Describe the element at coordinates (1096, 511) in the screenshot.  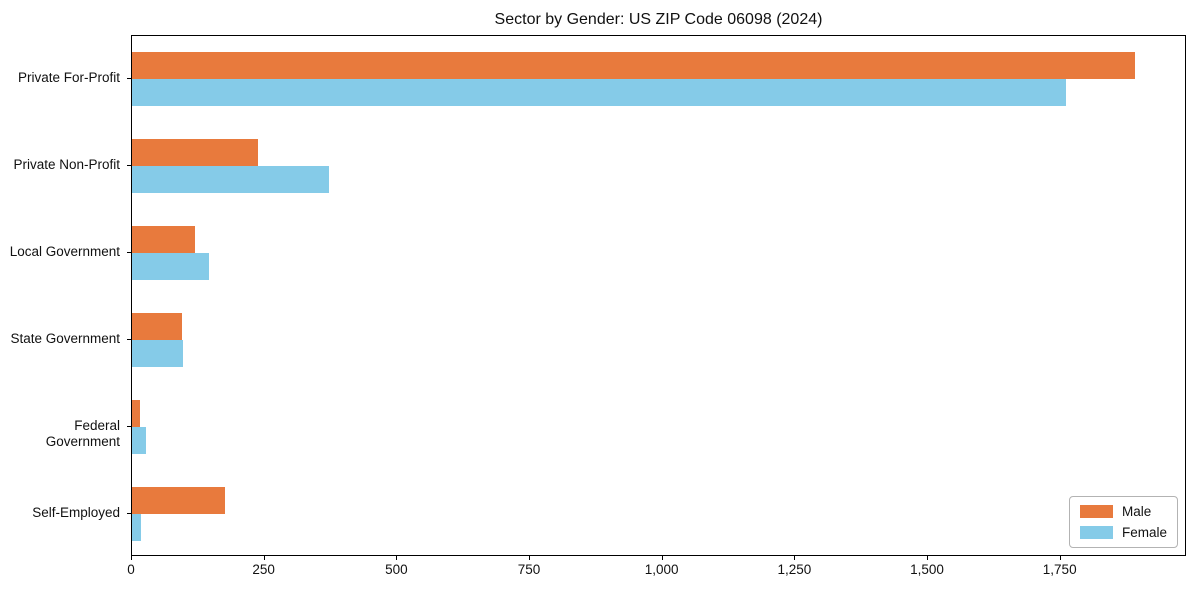
I see `legend-swatch-male` at that location.